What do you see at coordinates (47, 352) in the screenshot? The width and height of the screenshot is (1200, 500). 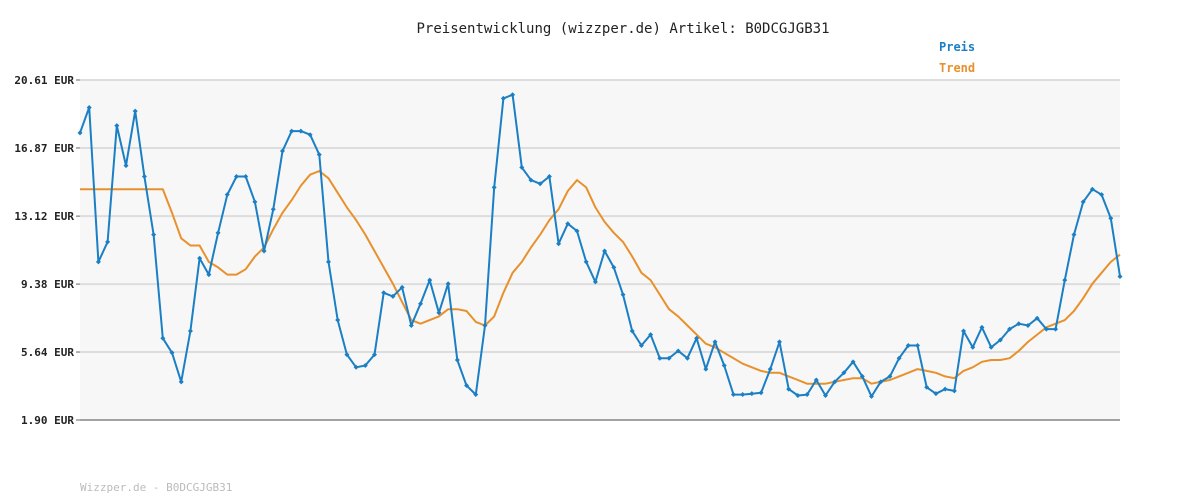 I see `y-tick-label: 5.64 EUR` at bounding box center [47, 352].